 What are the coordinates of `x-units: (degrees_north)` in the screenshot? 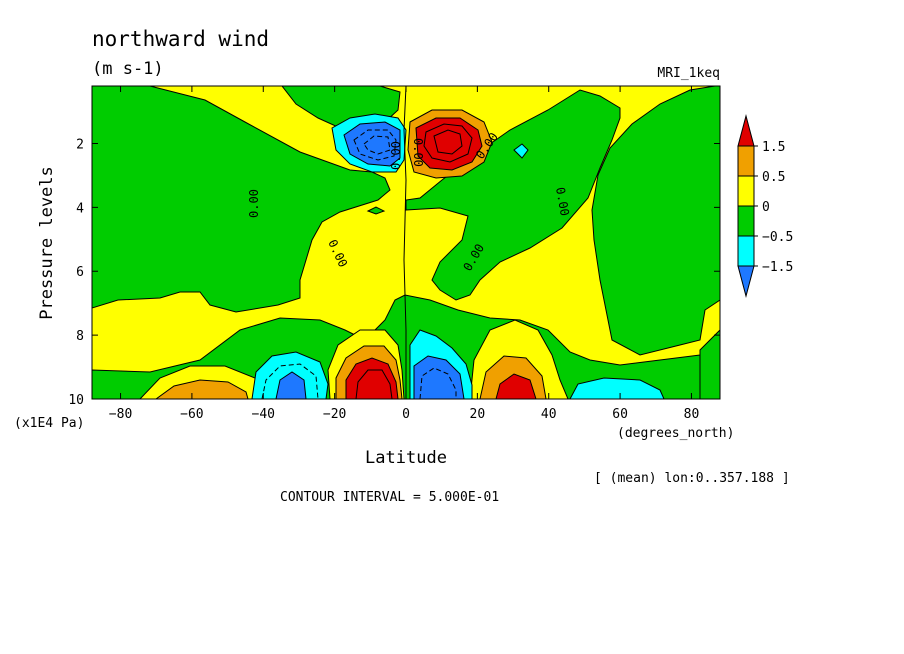 It's located at (675, 433).